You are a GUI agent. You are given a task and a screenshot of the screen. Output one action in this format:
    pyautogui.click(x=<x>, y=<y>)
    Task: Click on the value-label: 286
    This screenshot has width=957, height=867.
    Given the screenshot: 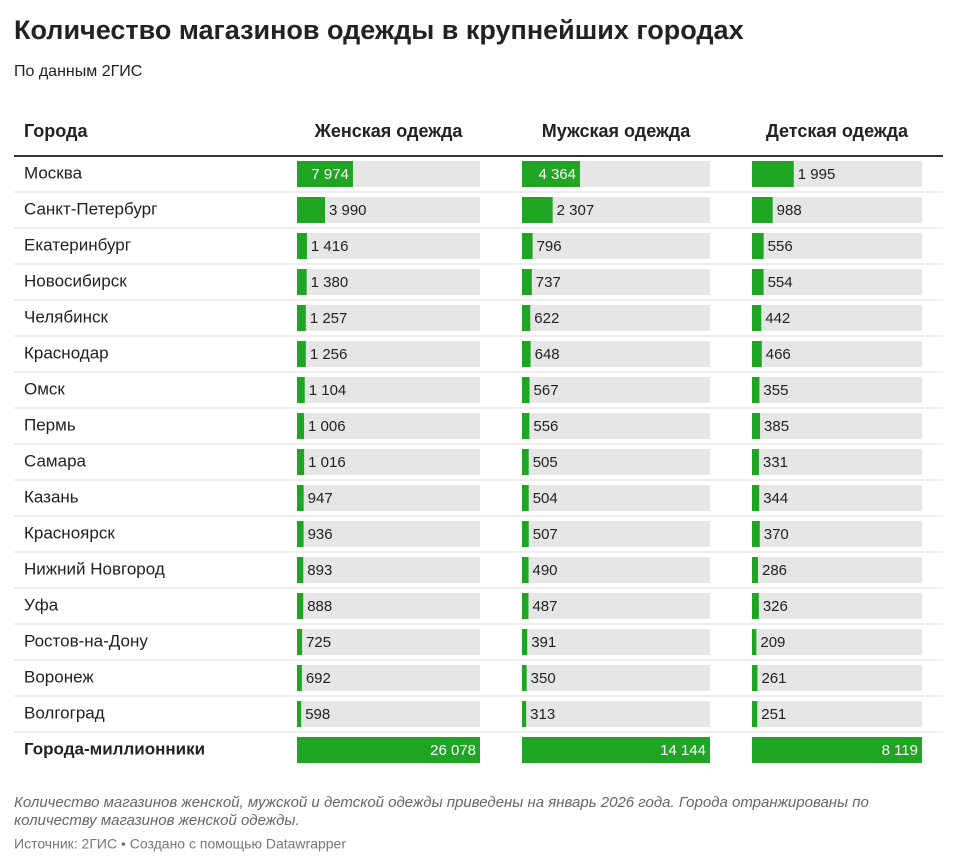 What is the action you would take?
    pyautogui.click(x=774, y=570)
    